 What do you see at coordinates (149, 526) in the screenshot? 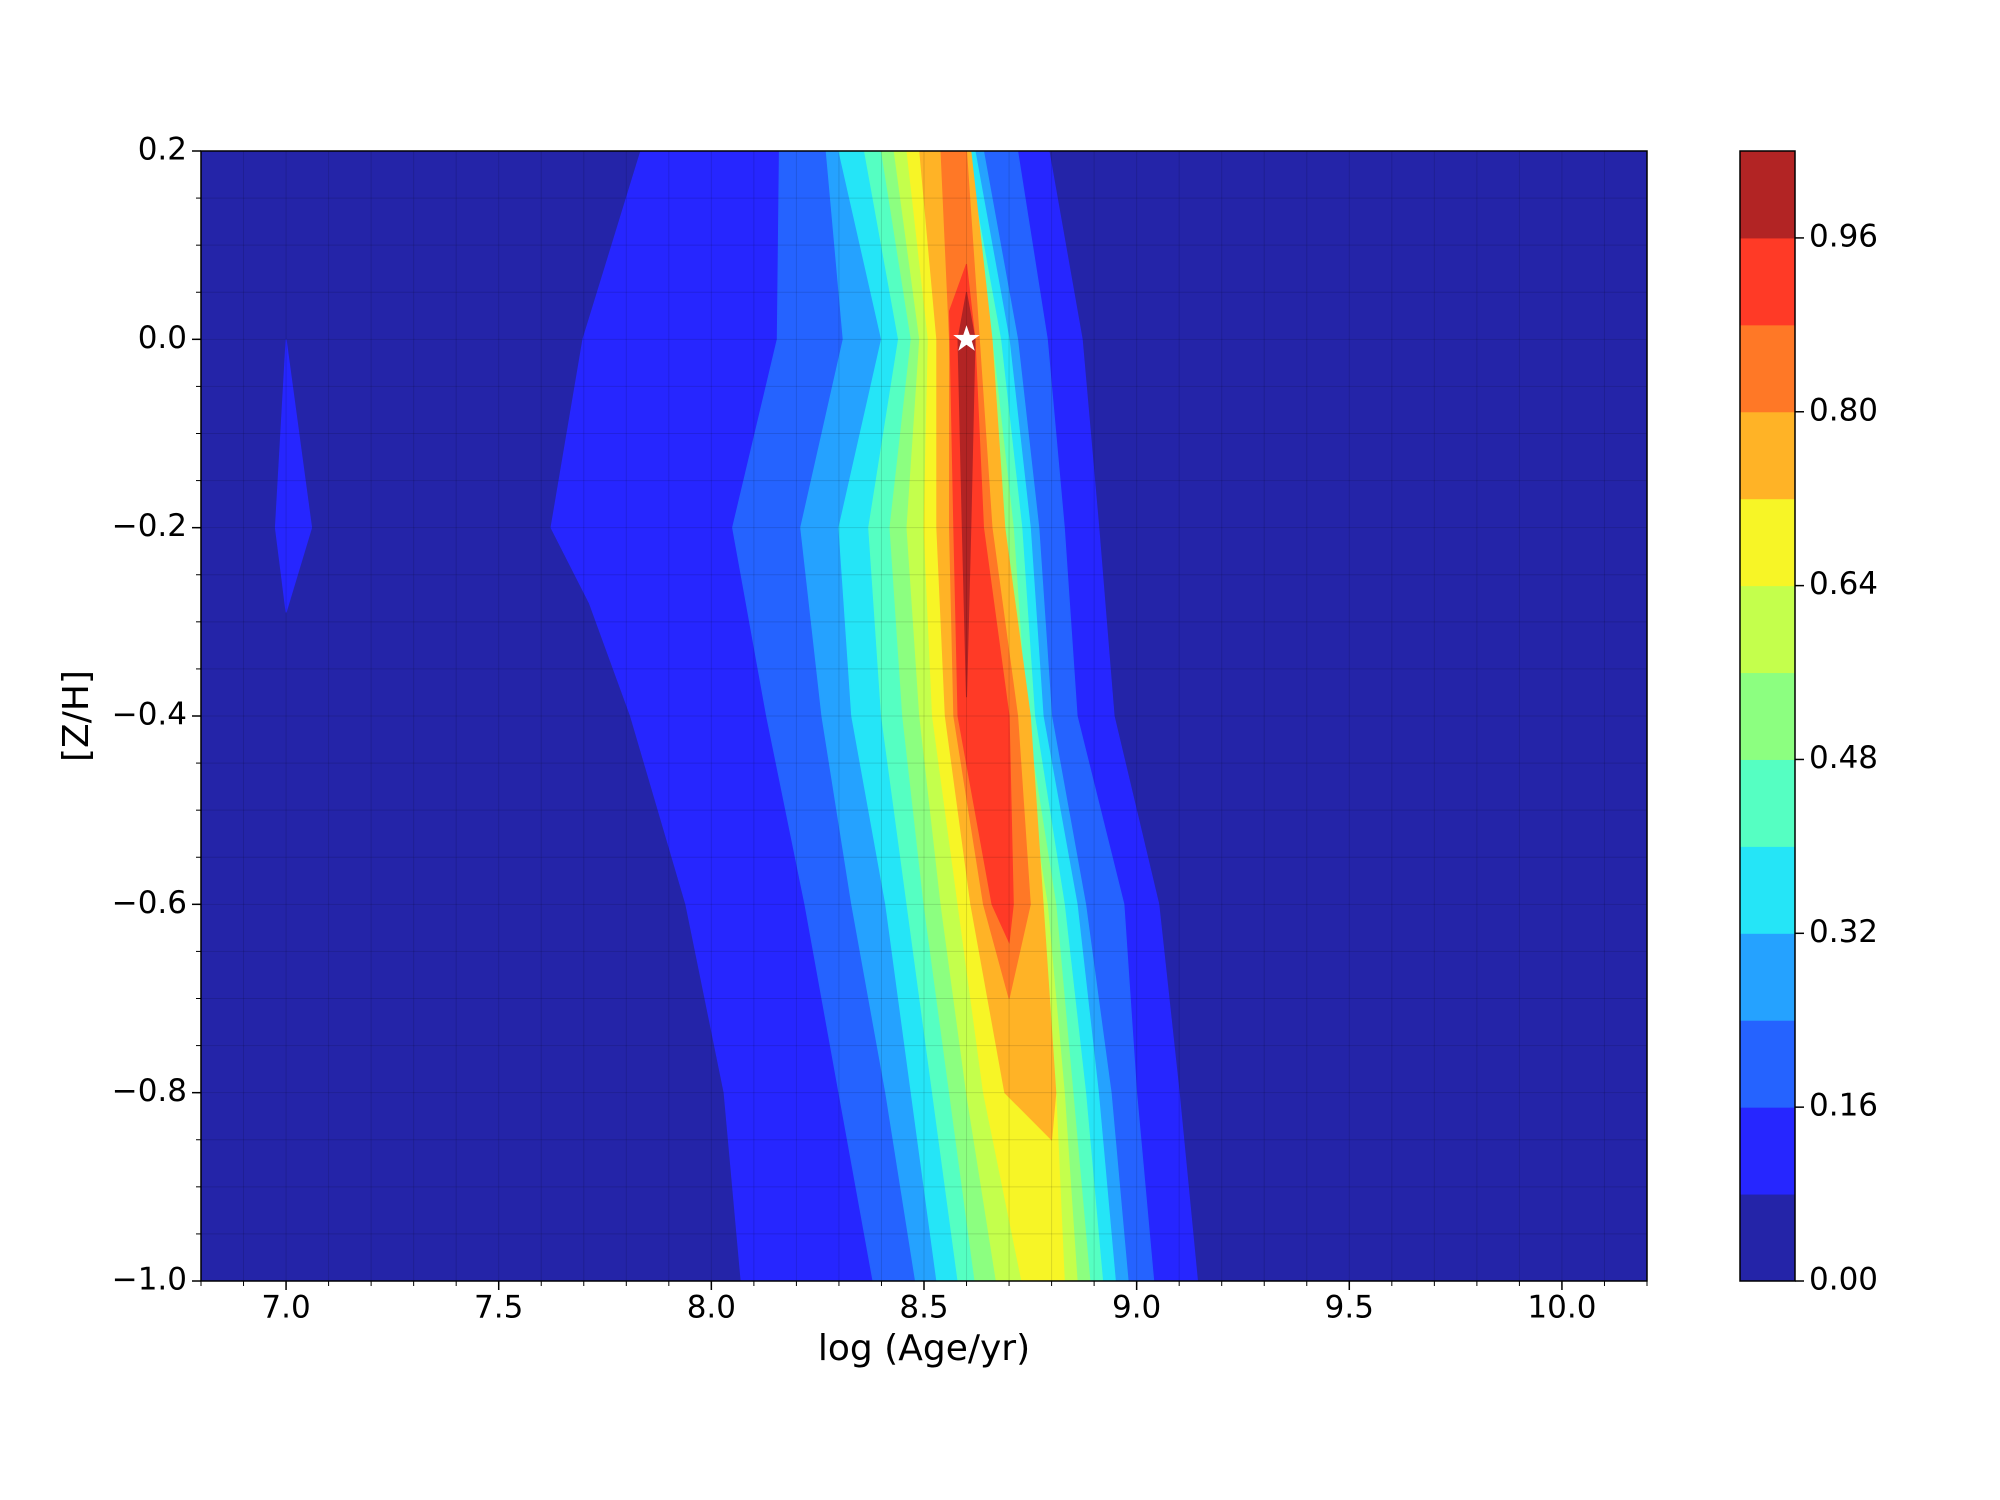
I see `y-tick-label: −0.2` at bounding box center [149, 526].